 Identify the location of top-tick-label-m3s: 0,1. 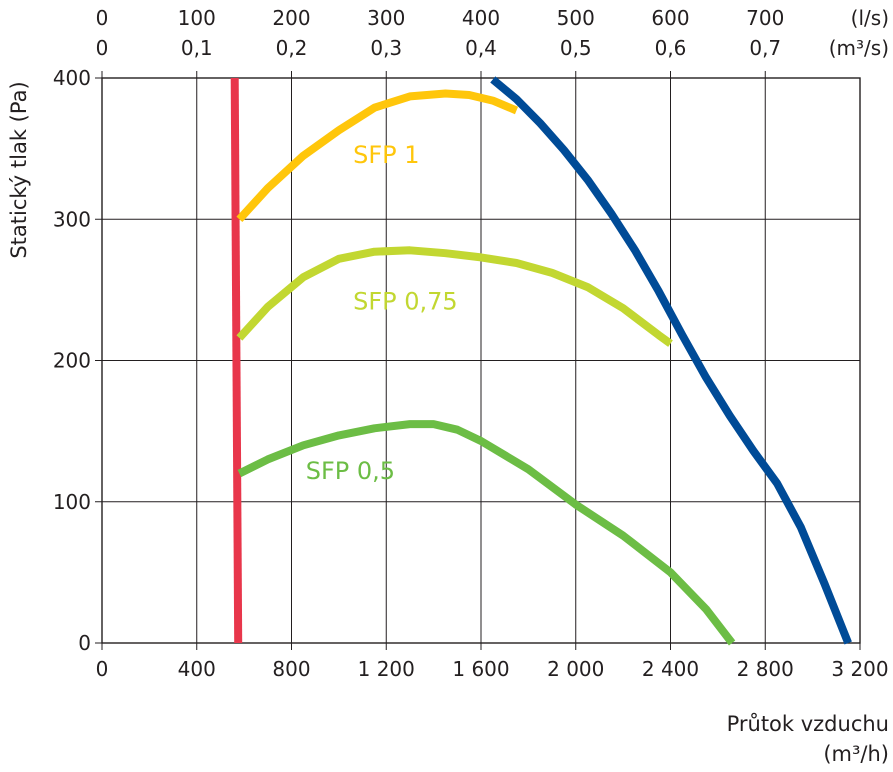
(197, 48).